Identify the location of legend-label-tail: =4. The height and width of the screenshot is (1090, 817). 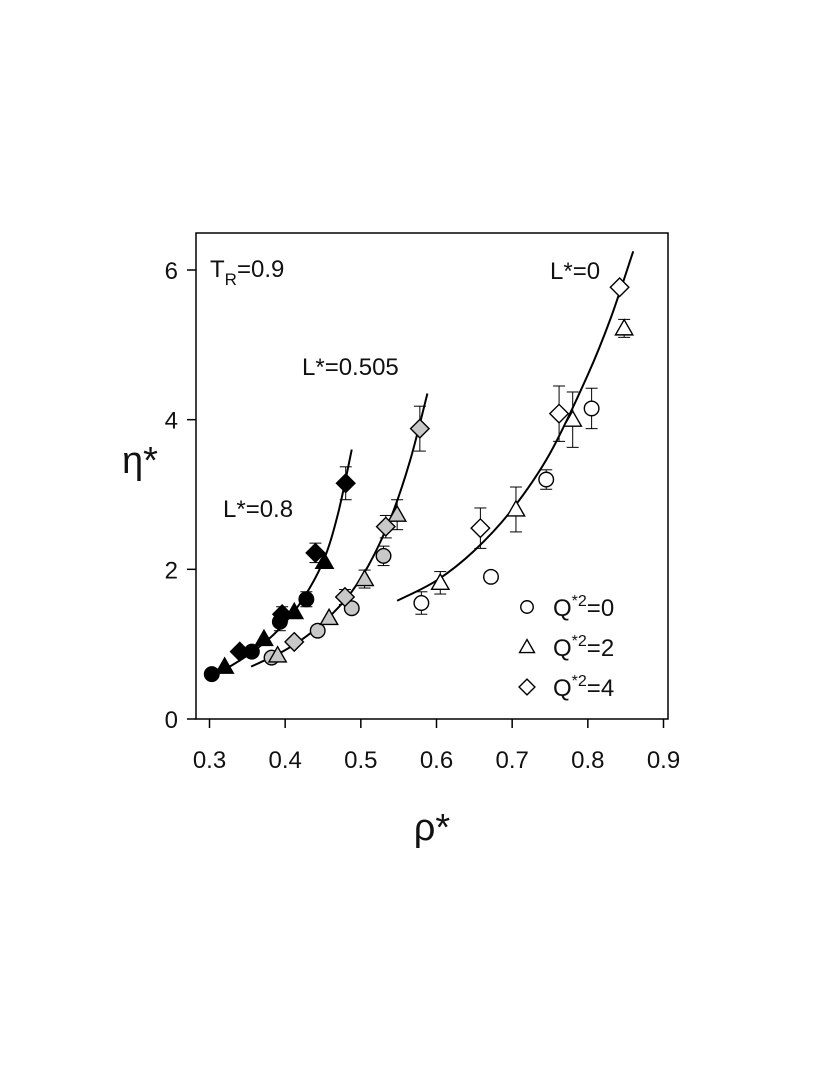
(600, 688).